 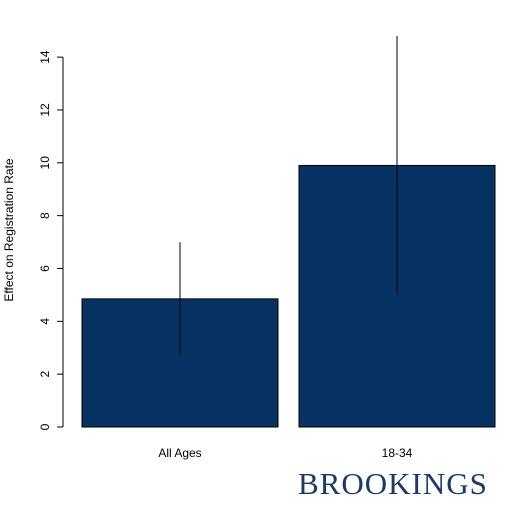 What do you see at coordinates (45, 268) in the screenshot?
I see `y-tick-label: 6` at bounding box center [45, 268].